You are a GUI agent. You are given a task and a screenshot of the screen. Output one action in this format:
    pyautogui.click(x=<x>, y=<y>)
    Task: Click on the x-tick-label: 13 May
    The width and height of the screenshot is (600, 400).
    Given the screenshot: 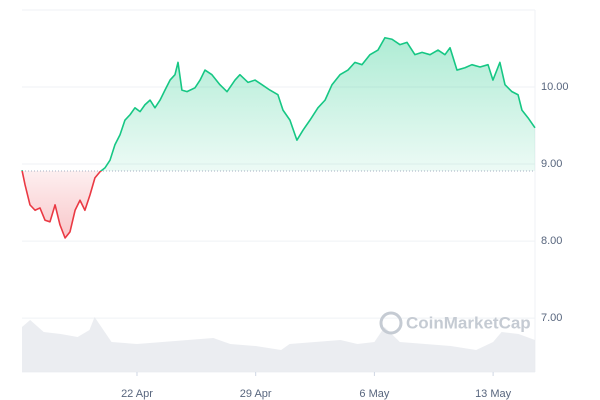 What is the action you would take?
    pyautogui.click(x=493, y=394)
    